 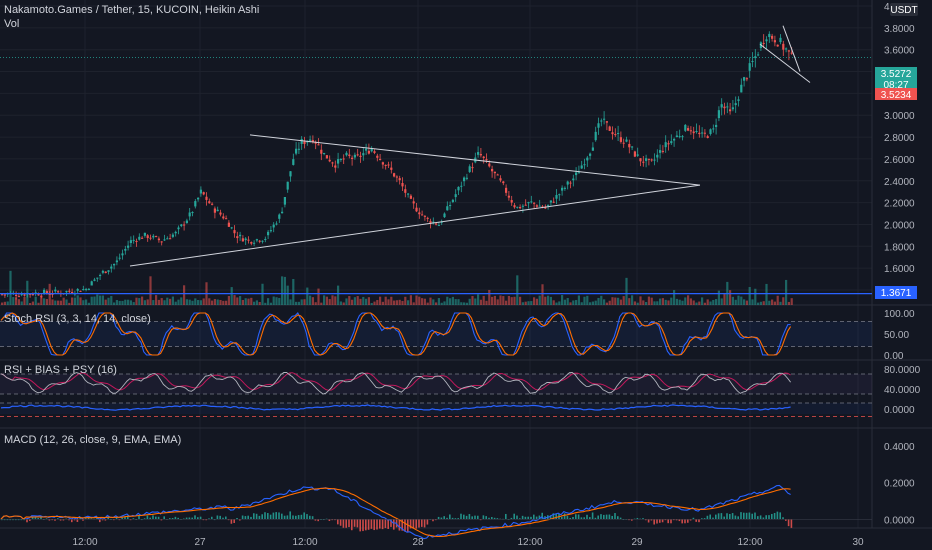 What do you see at coordinates (77, 319) in the screenshot?
I see `stoch-rsi-legend: Stoch RSI (3, 3, 14, 14, close)` at bounding box center [77, 319].